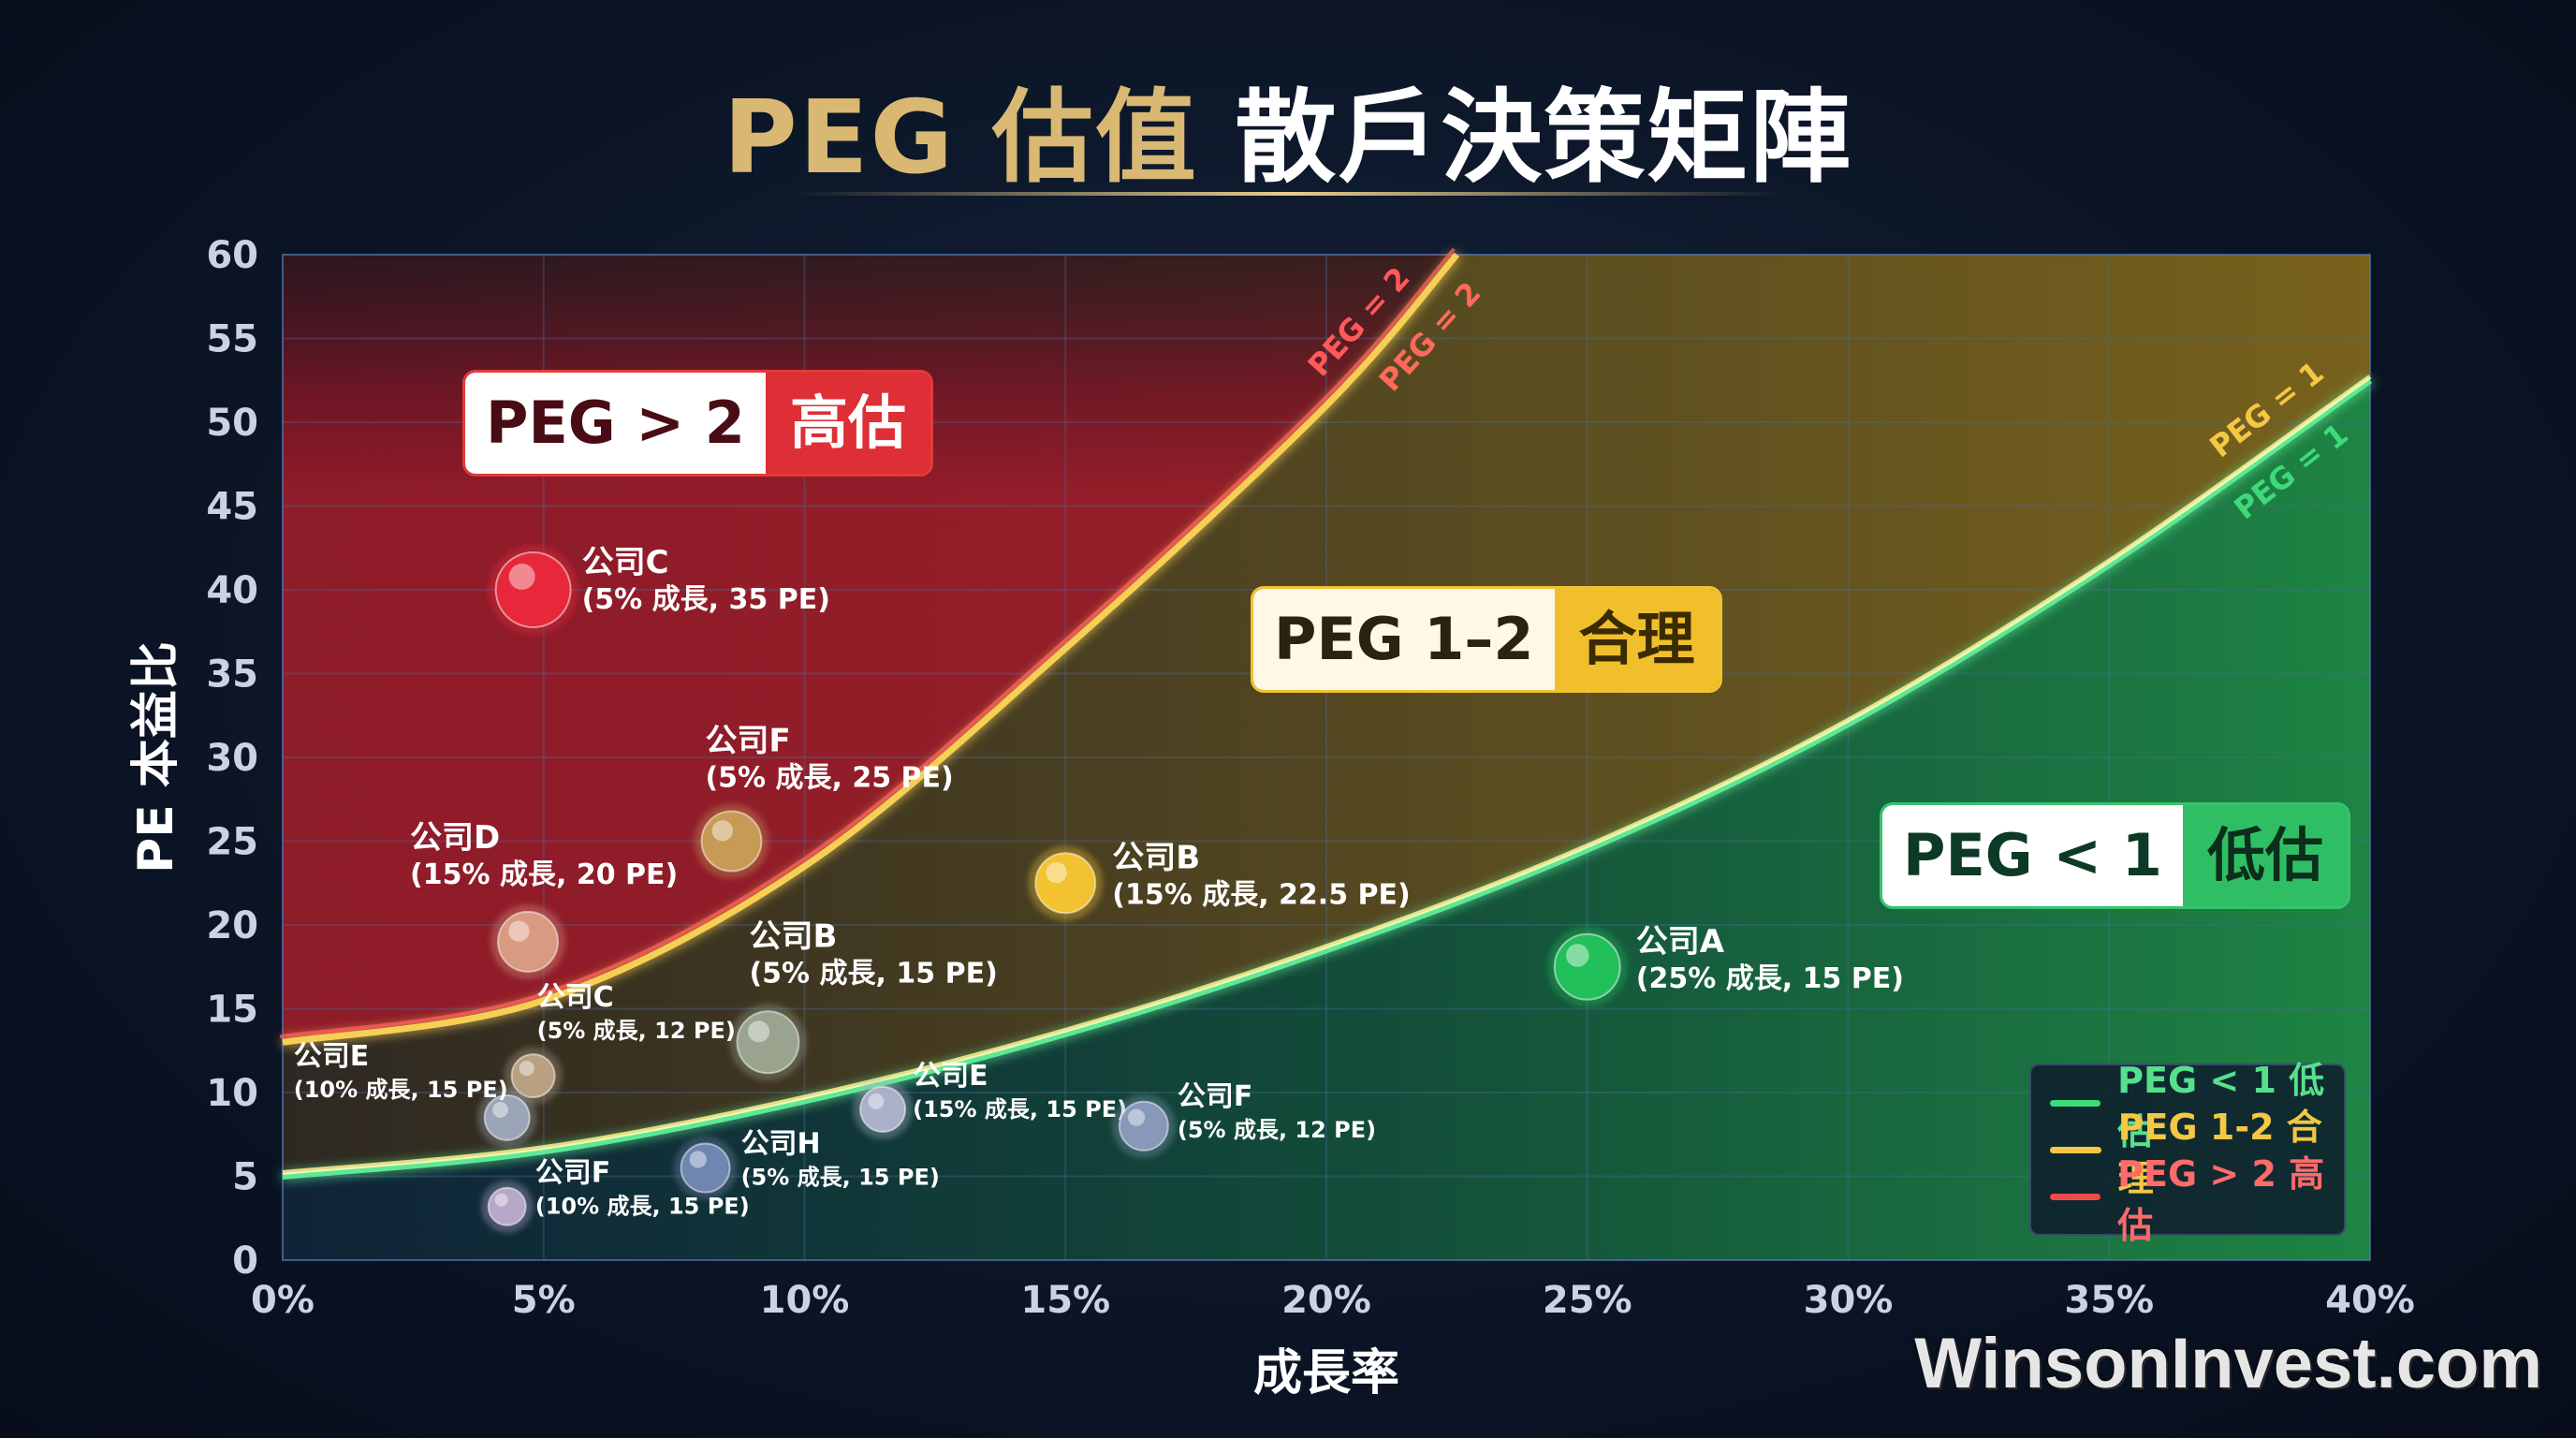 The image size is (2576, 1438). I want to click on y-tick-label: 60, so click(232, 255).